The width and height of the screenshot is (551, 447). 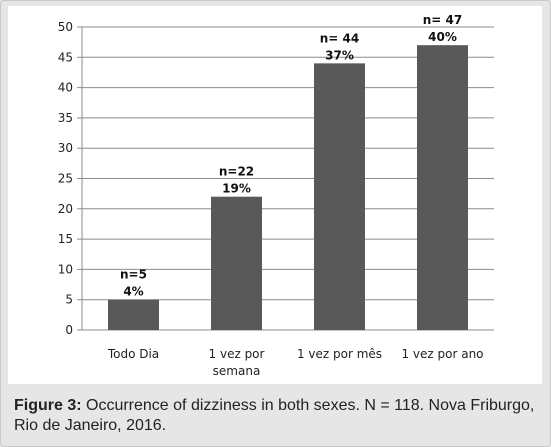 What do you see at coordinates (65, 57) in the screenshot?
I see `y-tick-label: 45` at bounding box center [65, 57].